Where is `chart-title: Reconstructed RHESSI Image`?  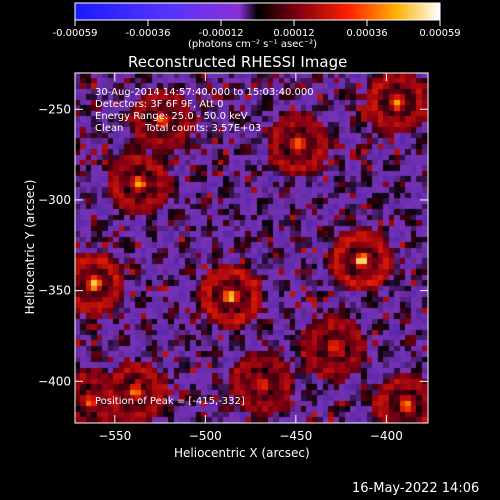 chart-title: Reconstructed RHESSI Image is located at coordinates (238, 62).